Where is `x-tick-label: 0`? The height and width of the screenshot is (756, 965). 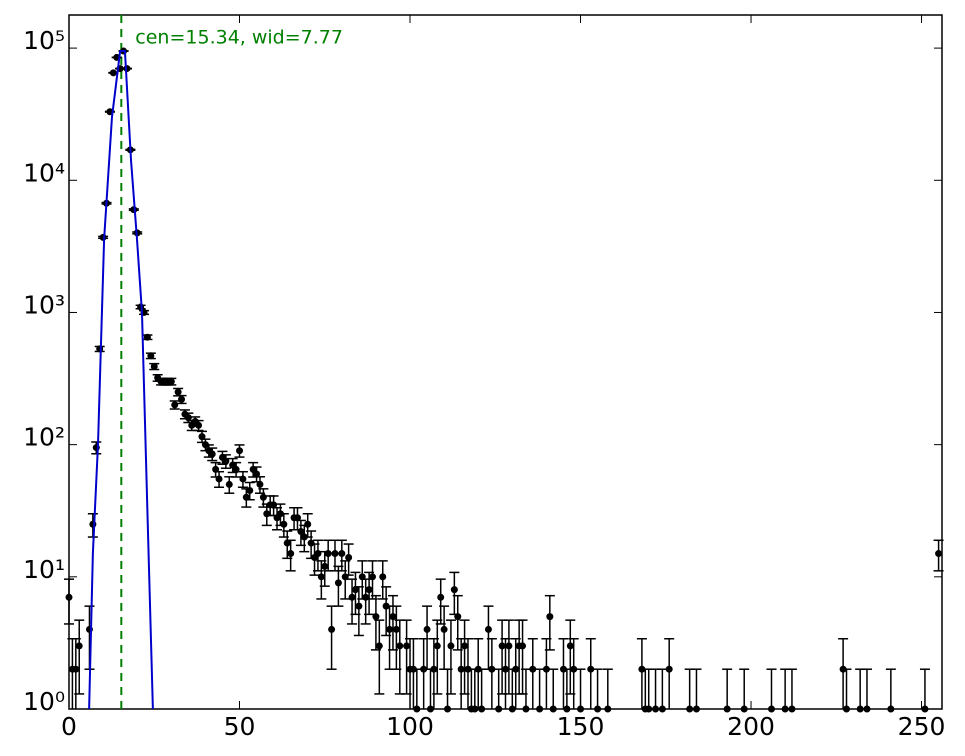
x-tick-label: 0 is located at coordinates (69, 726).